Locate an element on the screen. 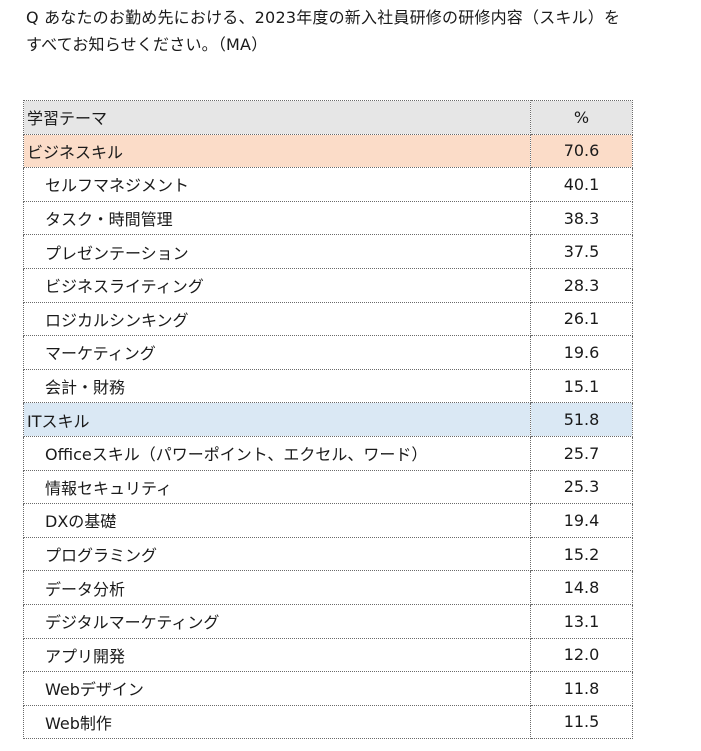 The width and height of the screenshot is (701, 751). theme-label: Officeスキル（パワーポイント、エクセル、ワード） is located at coordinates (277, 453).